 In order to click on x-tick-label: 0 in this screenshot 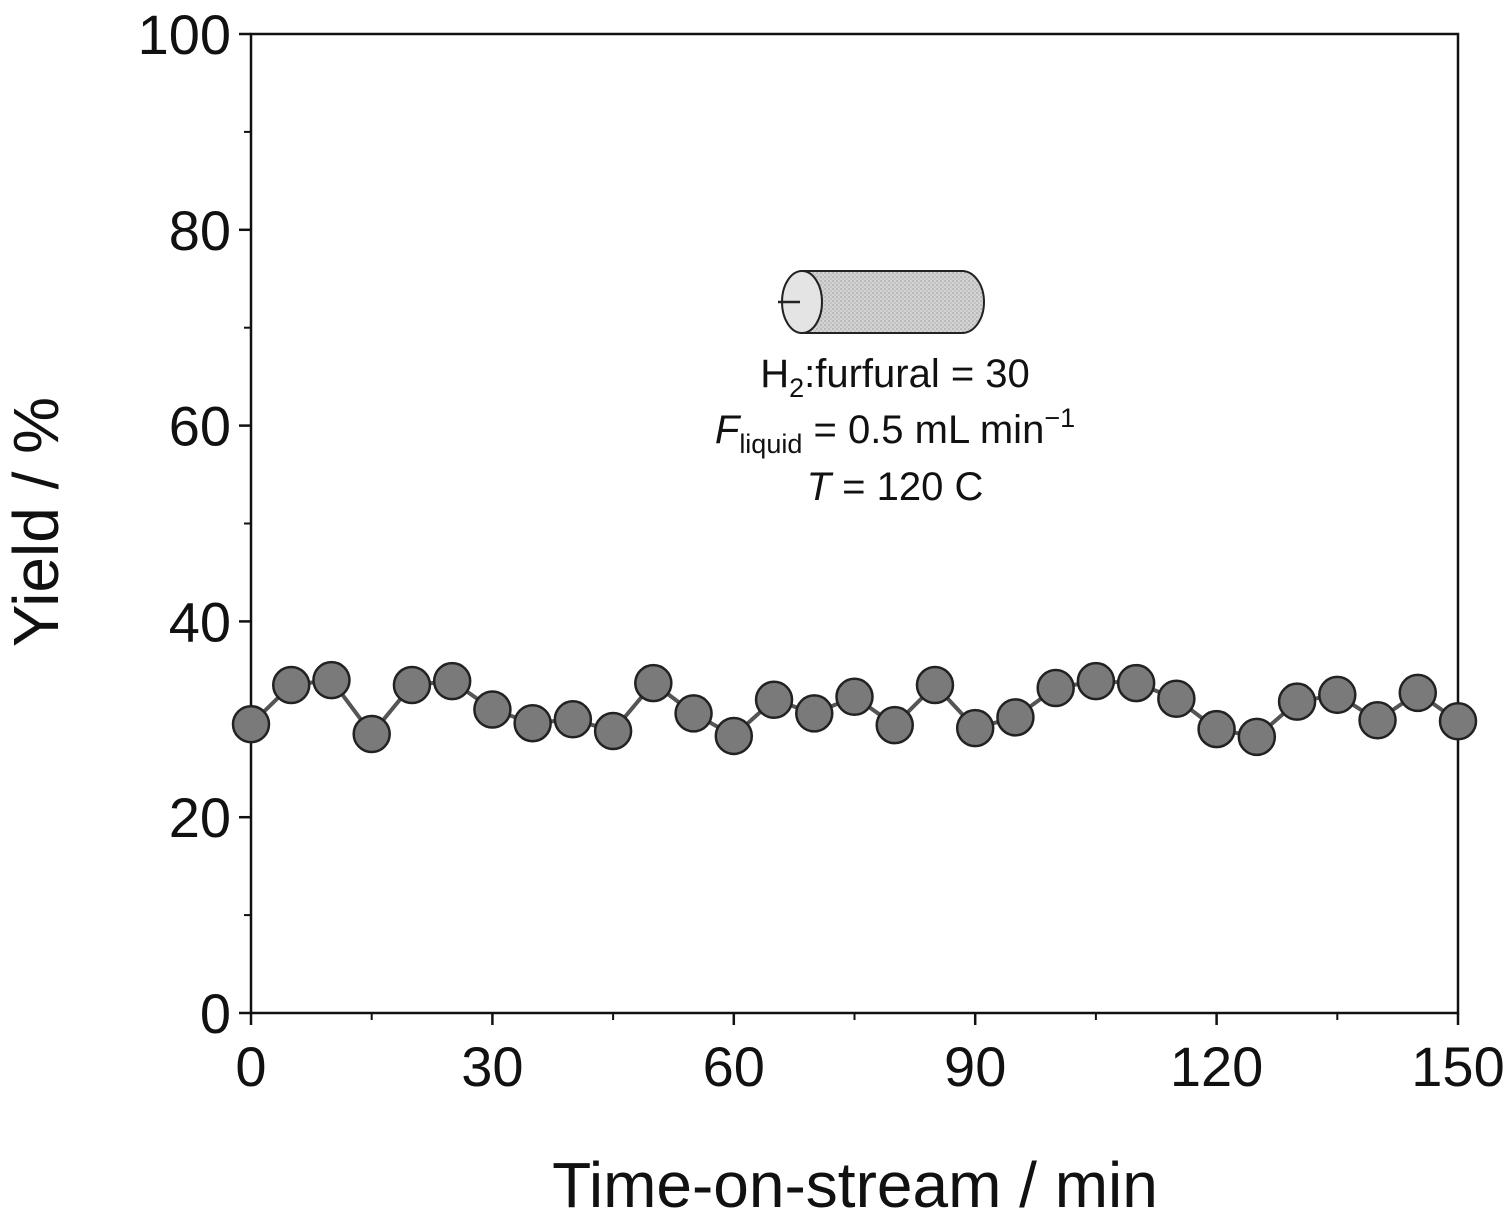, I will do `click(250, 1066)`.